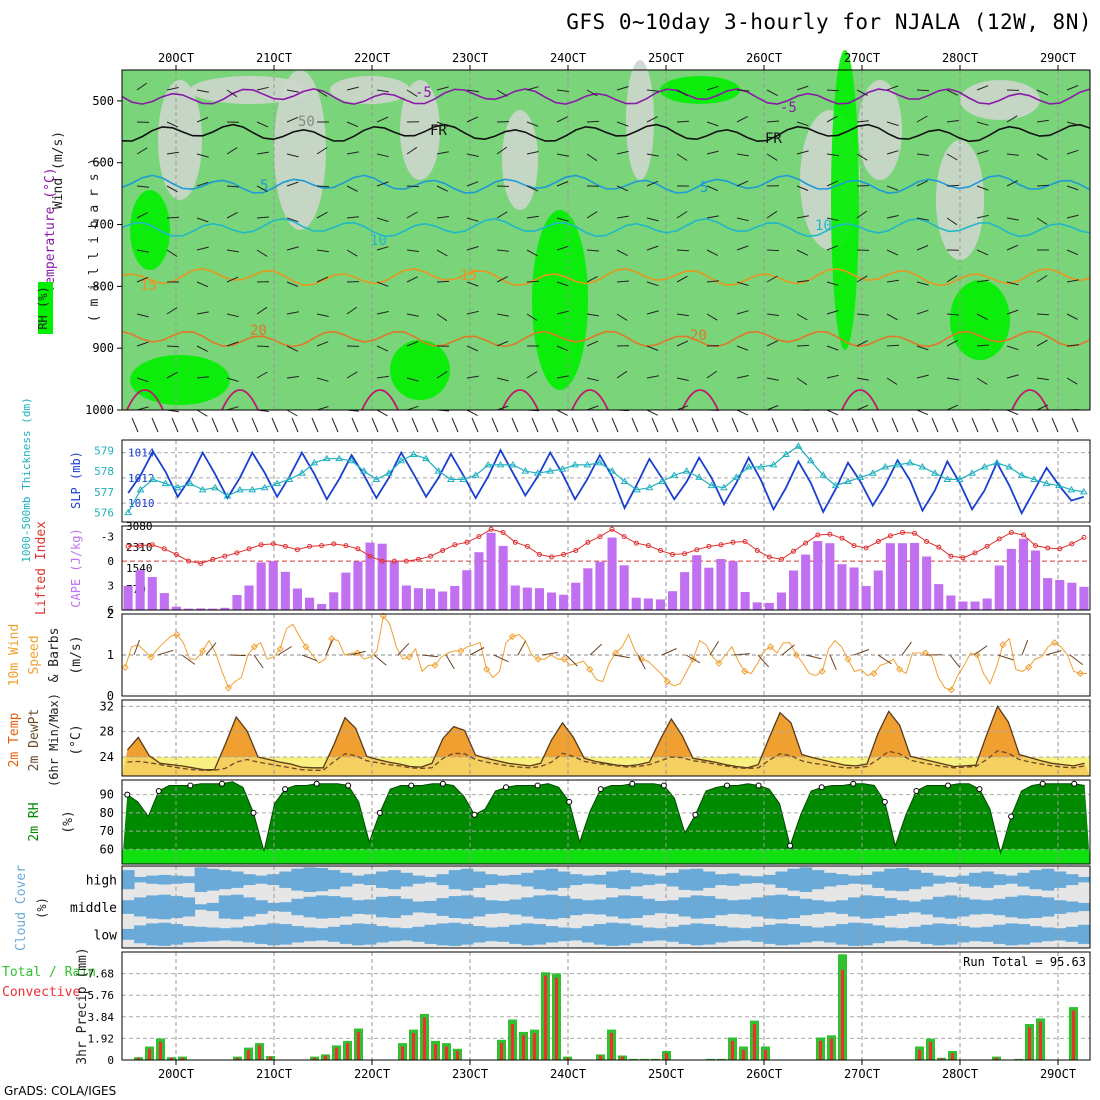 This screenshot has width=1100, height=1100. What do you see at coordinates (1058, 1074) in the screenshot?
I see `bottom-date-label: 29OCT` at bounding box center [1058, 1074].